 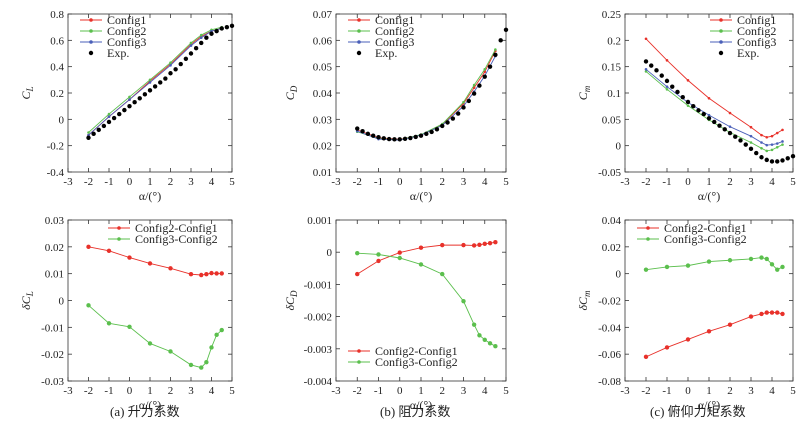 What do you see at coordinates (56, 173) in the screenshot?
I see `y-tick-label: -0.4` at bounding box center [56, 173].